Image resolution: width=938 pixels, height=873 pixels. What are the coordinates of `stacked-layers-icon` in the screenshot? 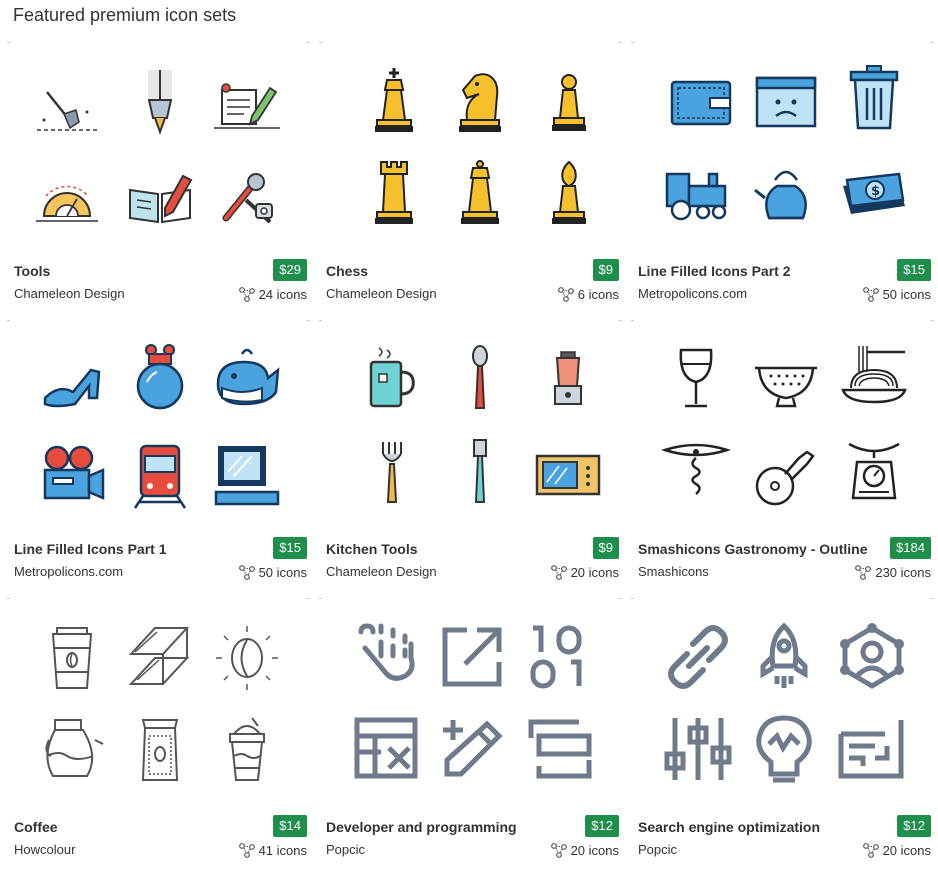 It's located at (560, 749).